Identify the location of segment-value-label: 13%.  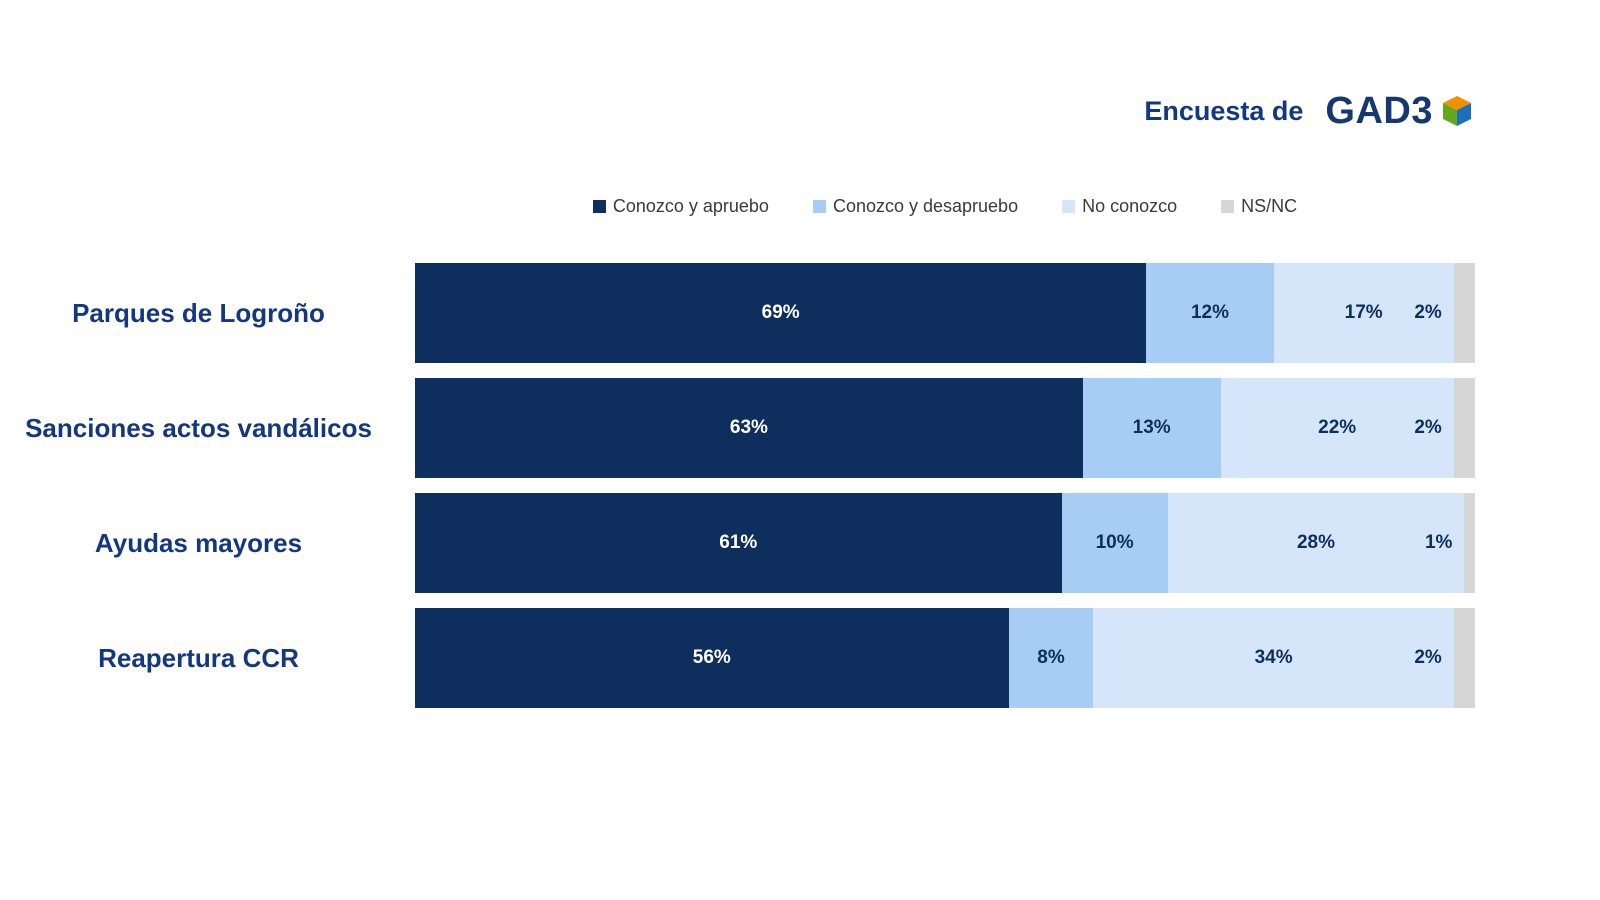
(1151, 427).